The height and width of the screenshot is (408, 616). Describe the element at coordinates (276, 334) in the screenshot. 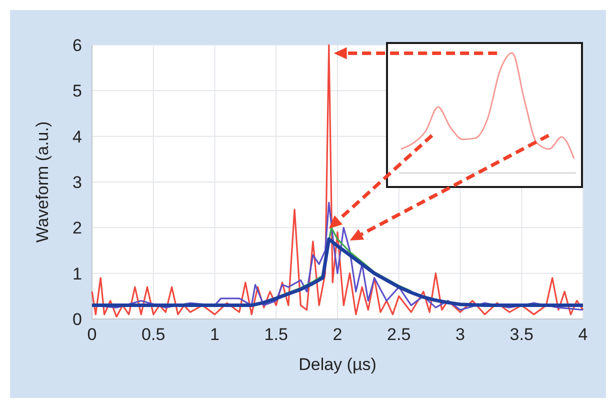

I see `x-tick-label: 1.5` at that location.